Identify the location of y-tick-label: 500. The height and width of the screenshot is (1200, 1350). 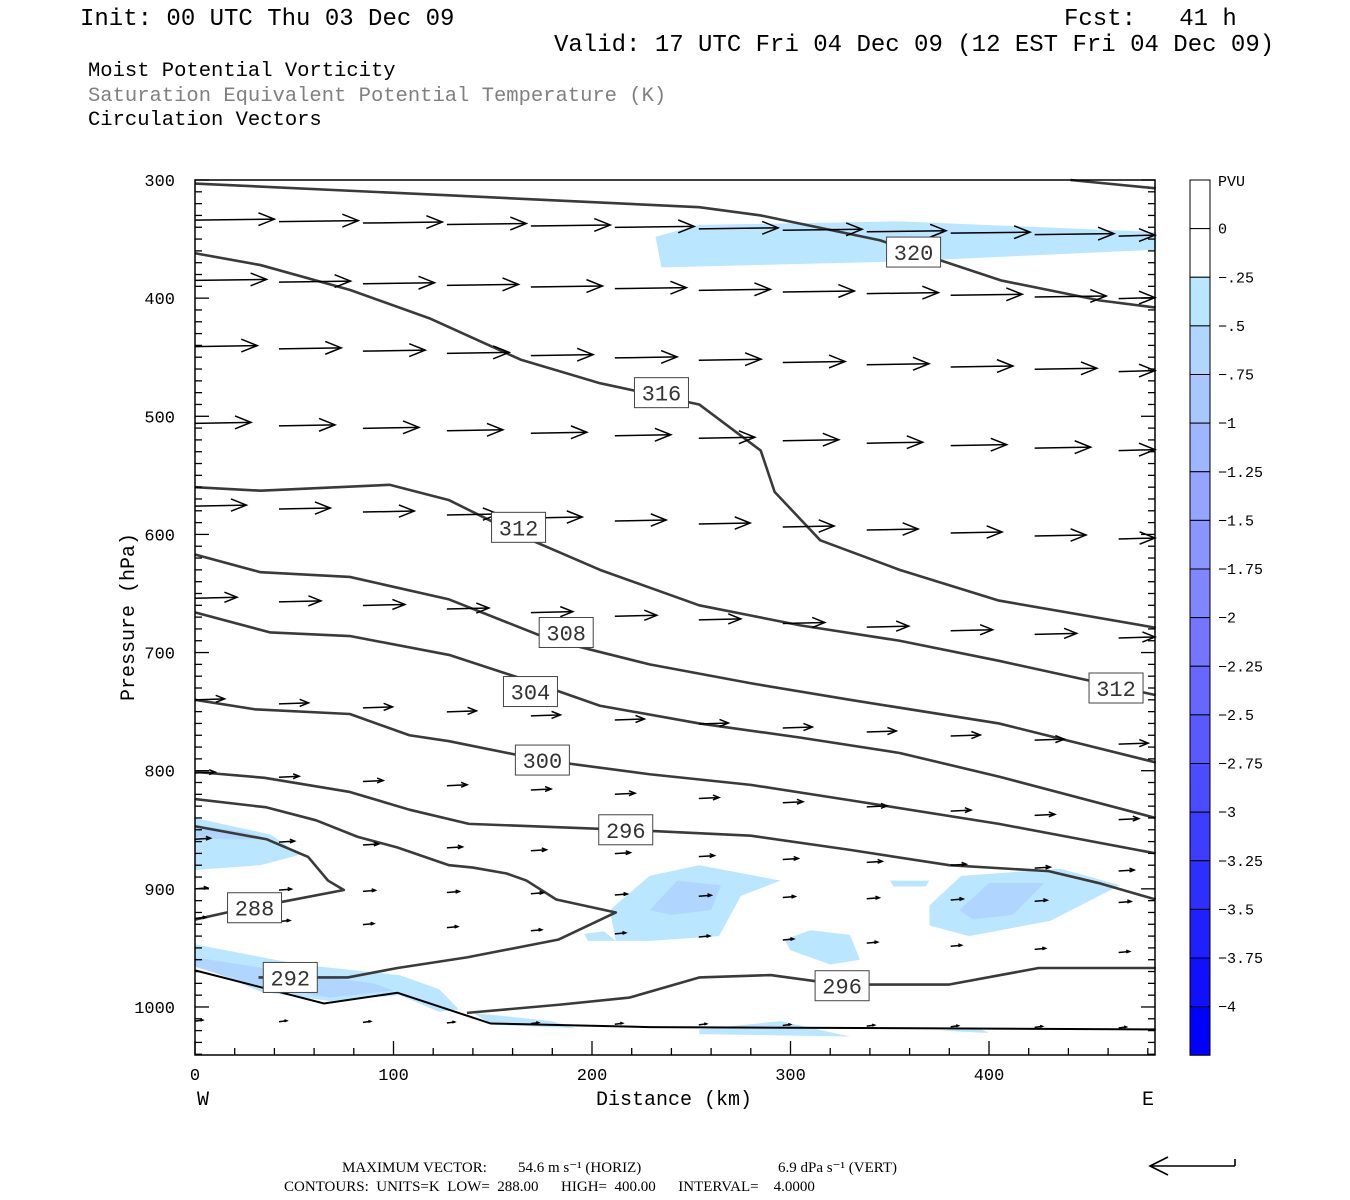
(159, 418).